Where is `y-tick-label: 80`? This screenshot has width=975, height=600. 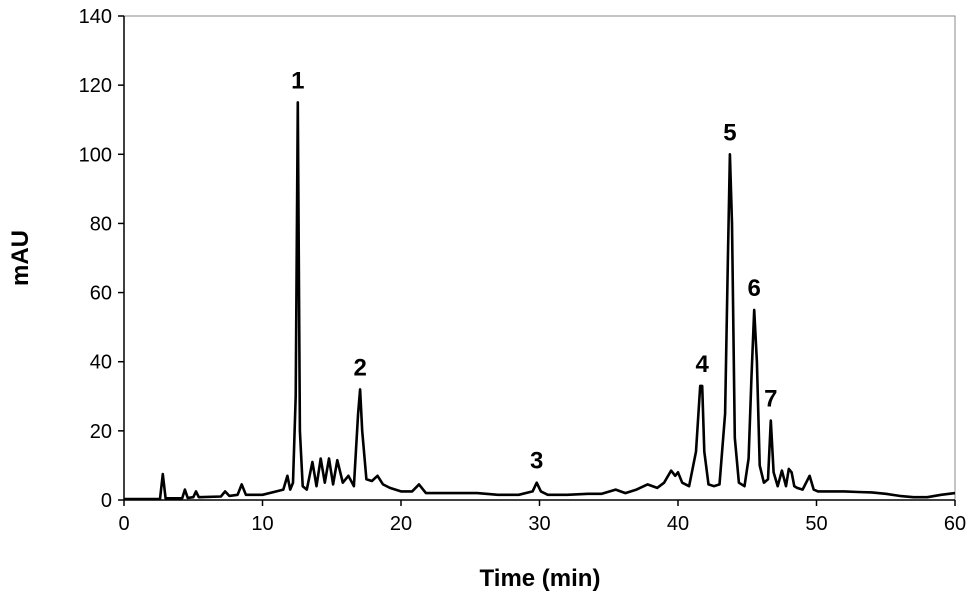
y-tick-label: 80 is located at coordinates (101, 224).